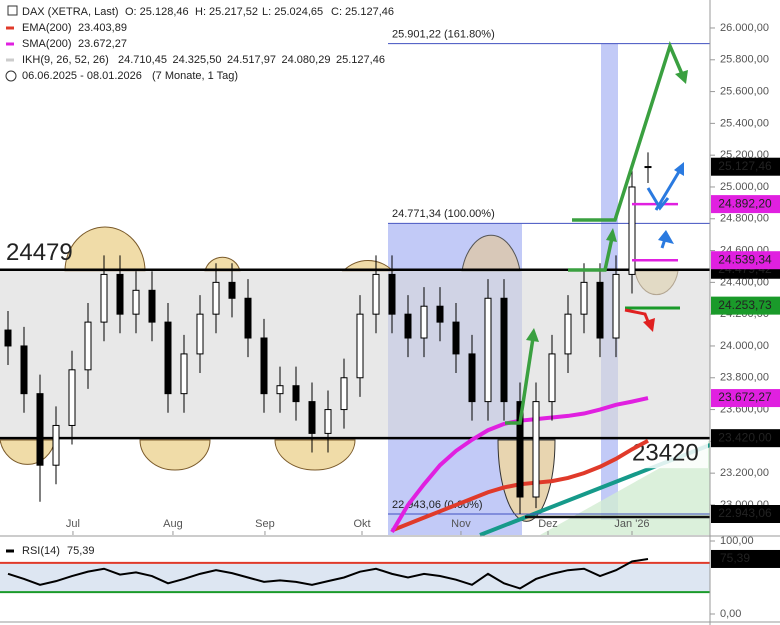  What do you see at coordinates (744, 91) in the screenshot?
I see `y-tick-label: 25.600,00` at bounding box center [744, 91].